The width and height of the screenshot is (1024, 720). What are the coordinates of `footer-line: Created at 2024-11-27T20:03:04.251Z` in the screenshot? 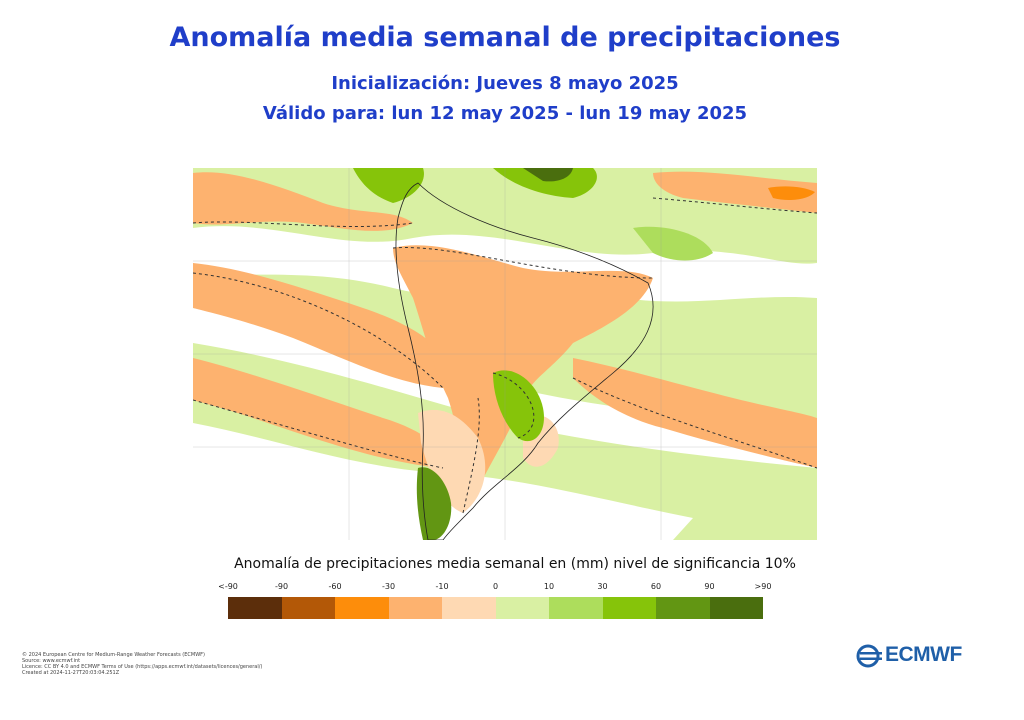 It's located at (71, 673).